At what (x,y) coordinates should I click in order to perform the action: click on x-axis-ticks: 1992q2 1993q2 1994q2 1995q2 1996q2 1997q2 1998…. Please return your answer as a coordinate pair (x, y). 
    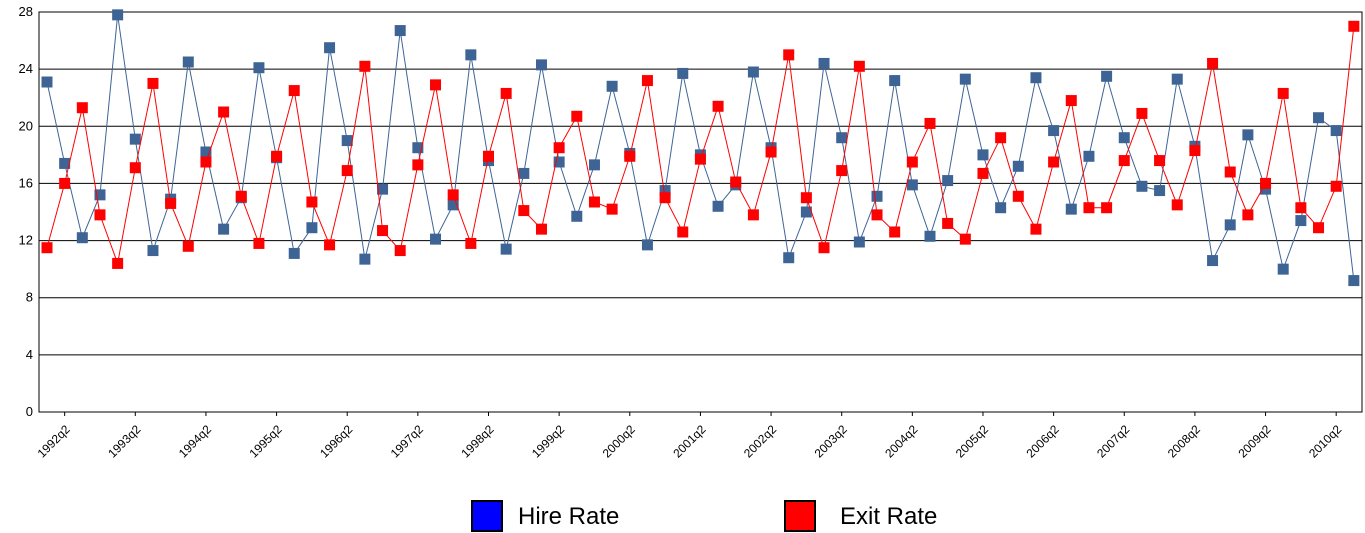
    Looking at the image, I should click on (690, 436).